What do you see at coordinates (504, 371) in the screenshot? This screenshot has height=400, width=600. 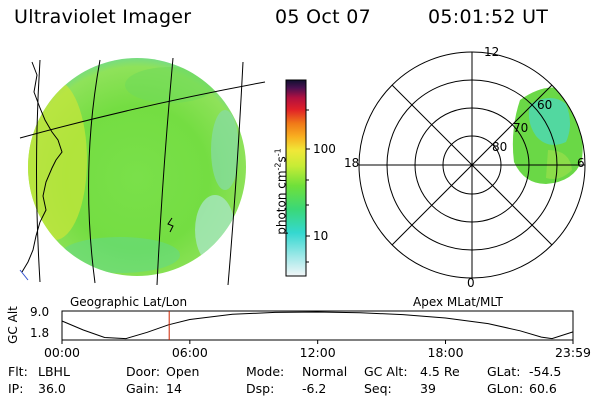 I see `info-label: GLat:` at bounding box center [504, 371].